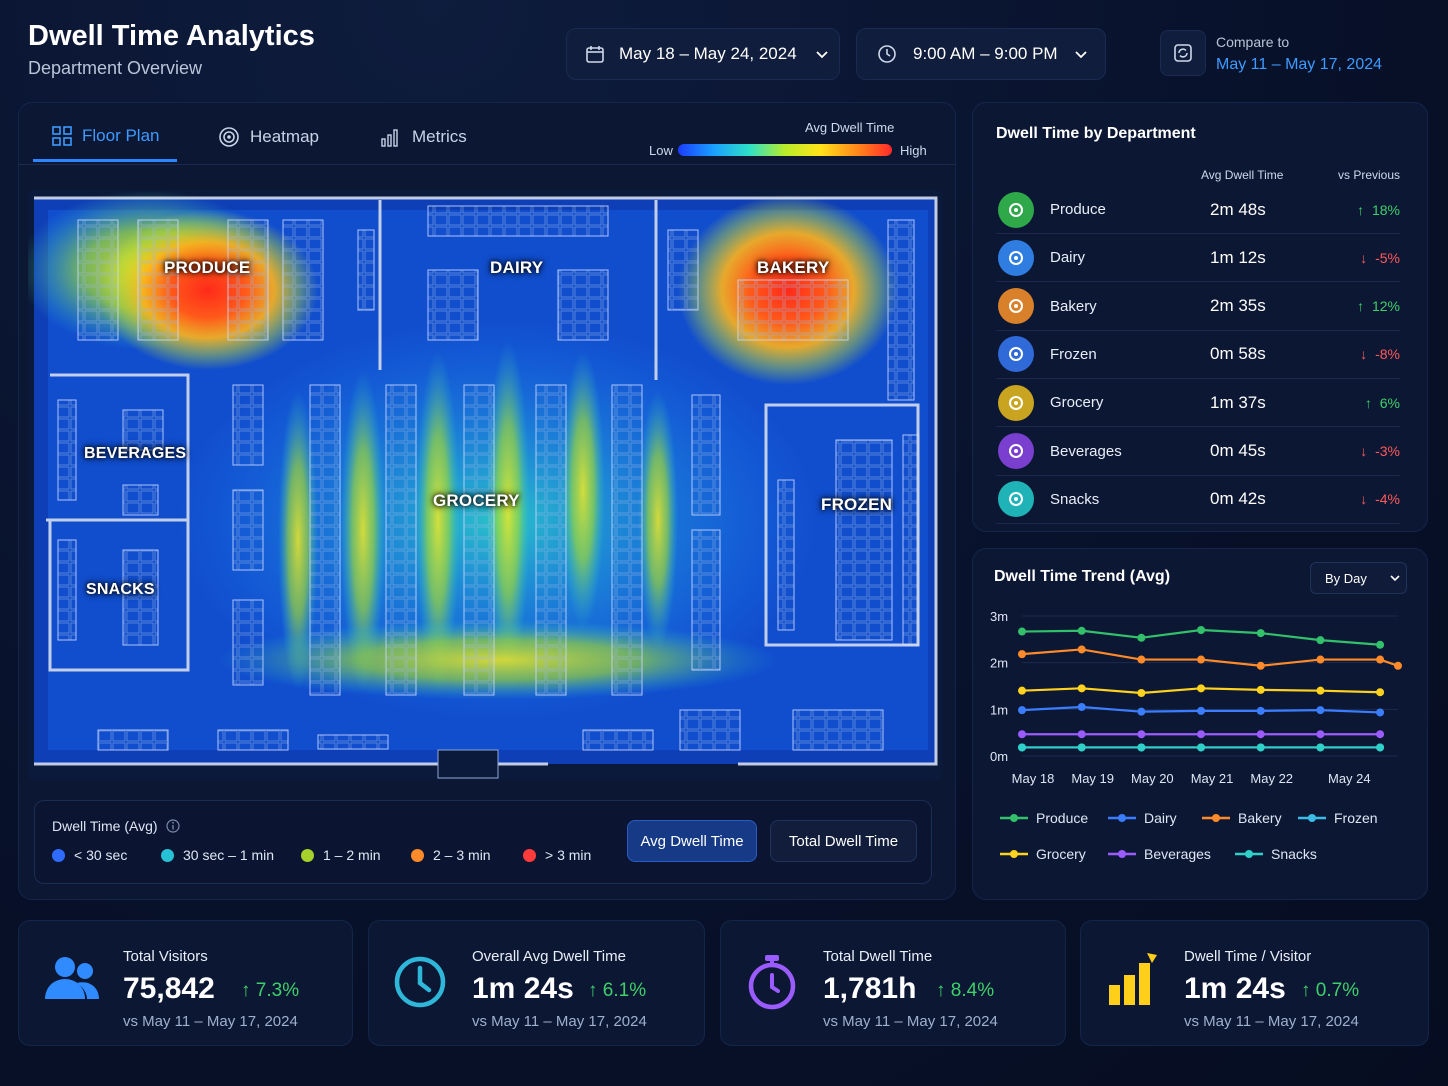 The height and width of the screenshot is (1086, 1448). I want to click on kpi-value: 1m 24s, so click(1235, 988).